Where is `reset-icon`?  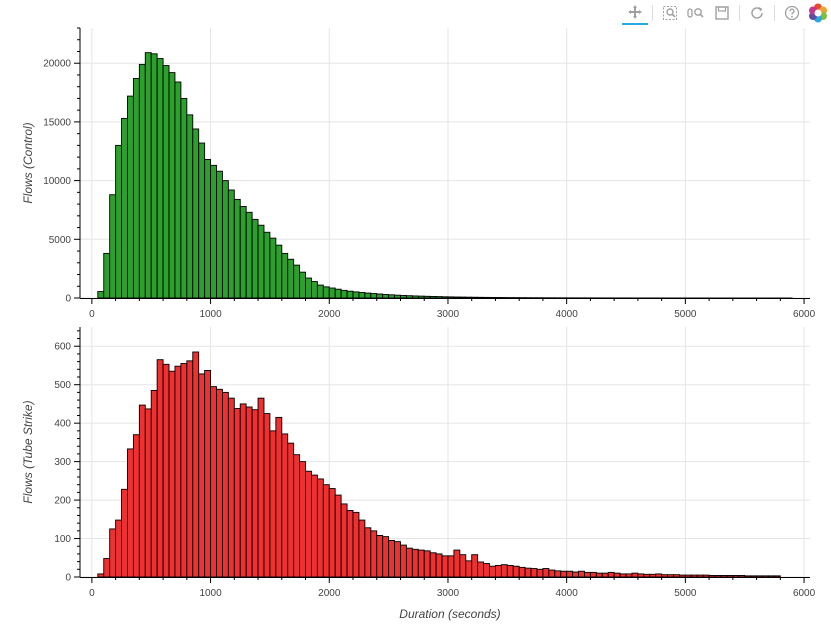
reset-icon is located at coordinates (757, 13).